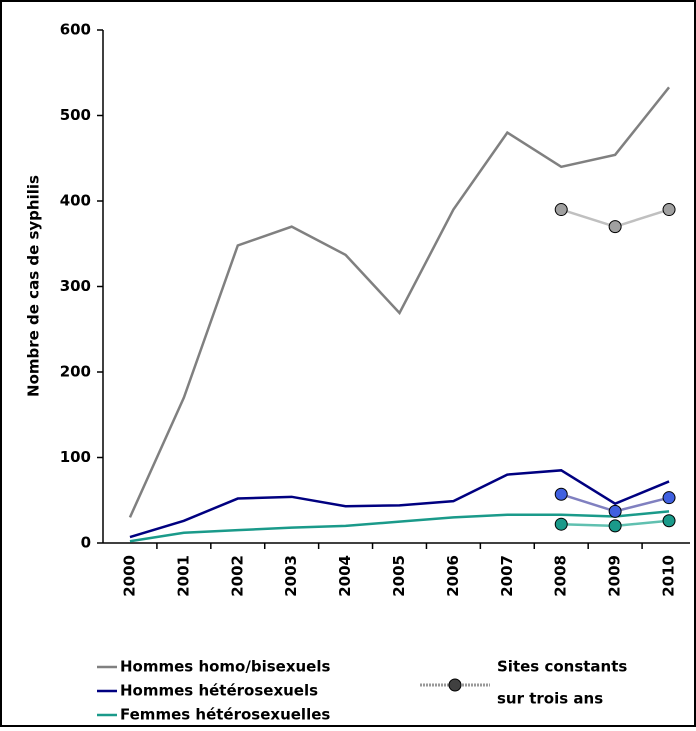 This screenshot has height=731, width=696. Describe the element at coordinates (34, 286) in the screenshot. I see `y-axis-label: Nombre de cas de syphilis` at that location.